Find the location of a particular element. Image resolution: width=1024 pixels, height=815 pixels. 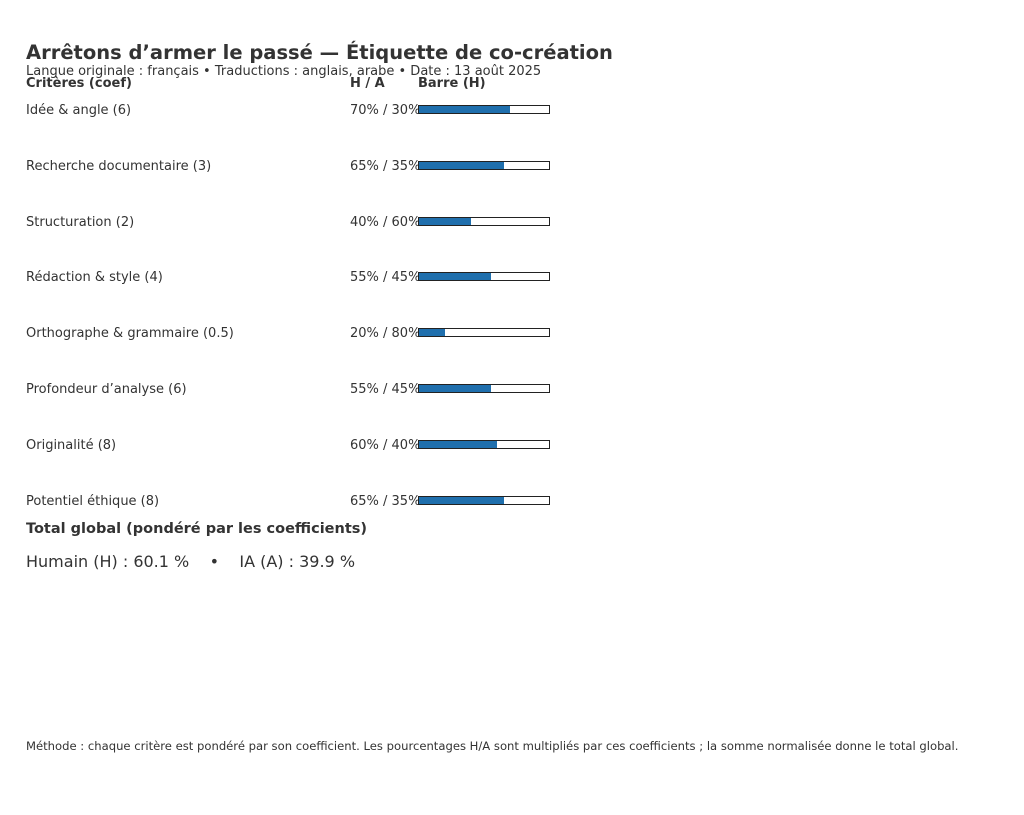

total-ai: IA (A) : 39.9 % is located at coordinates (297, 561).